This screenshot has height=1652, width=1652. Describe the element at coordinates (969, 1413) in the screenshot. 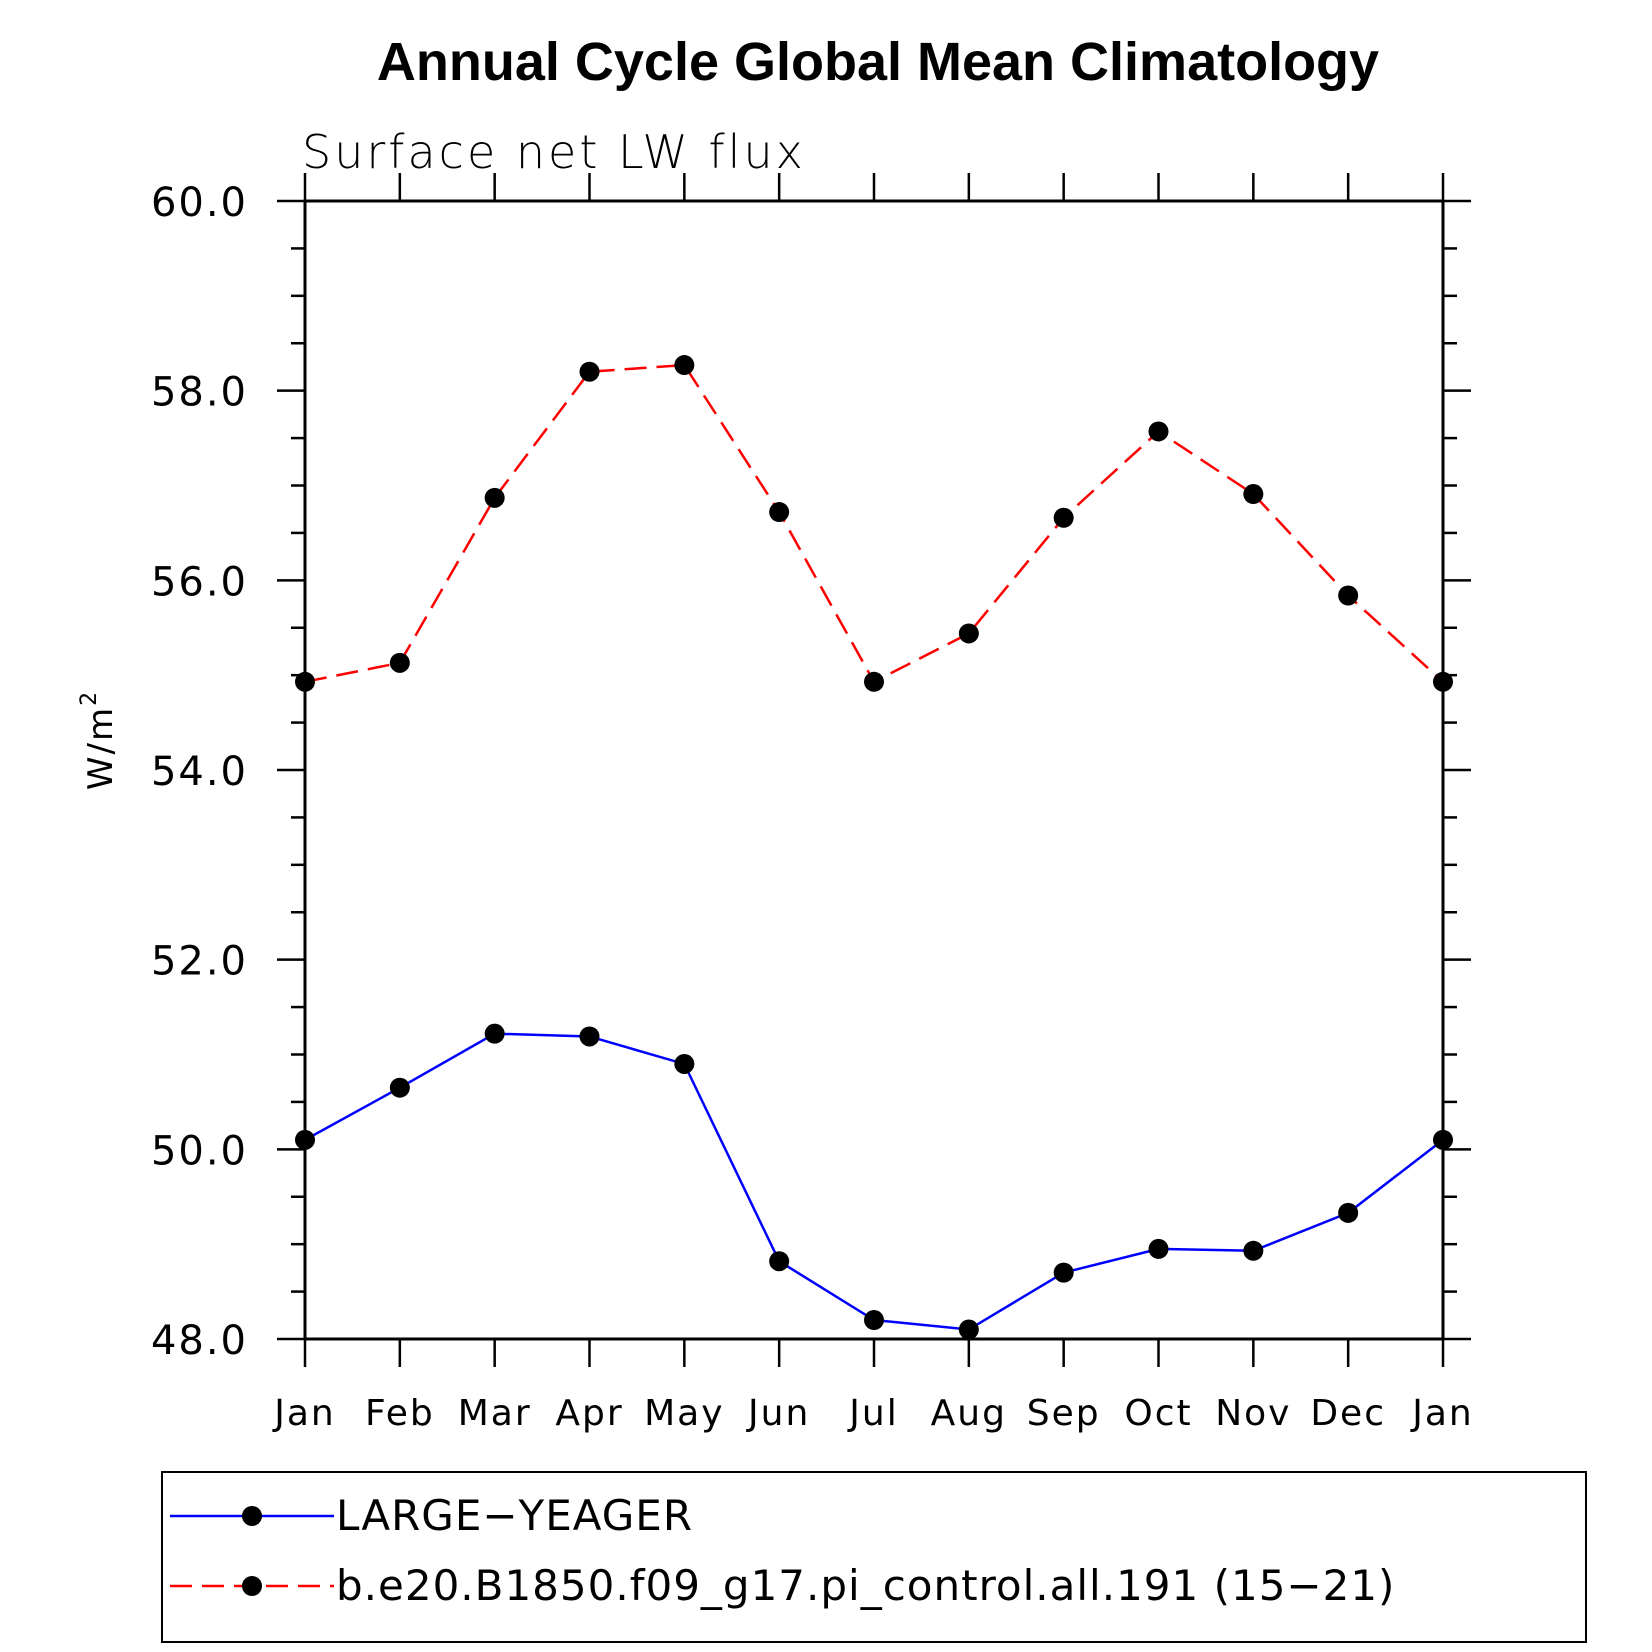

I see `x-tick-label: Aug` at that location.